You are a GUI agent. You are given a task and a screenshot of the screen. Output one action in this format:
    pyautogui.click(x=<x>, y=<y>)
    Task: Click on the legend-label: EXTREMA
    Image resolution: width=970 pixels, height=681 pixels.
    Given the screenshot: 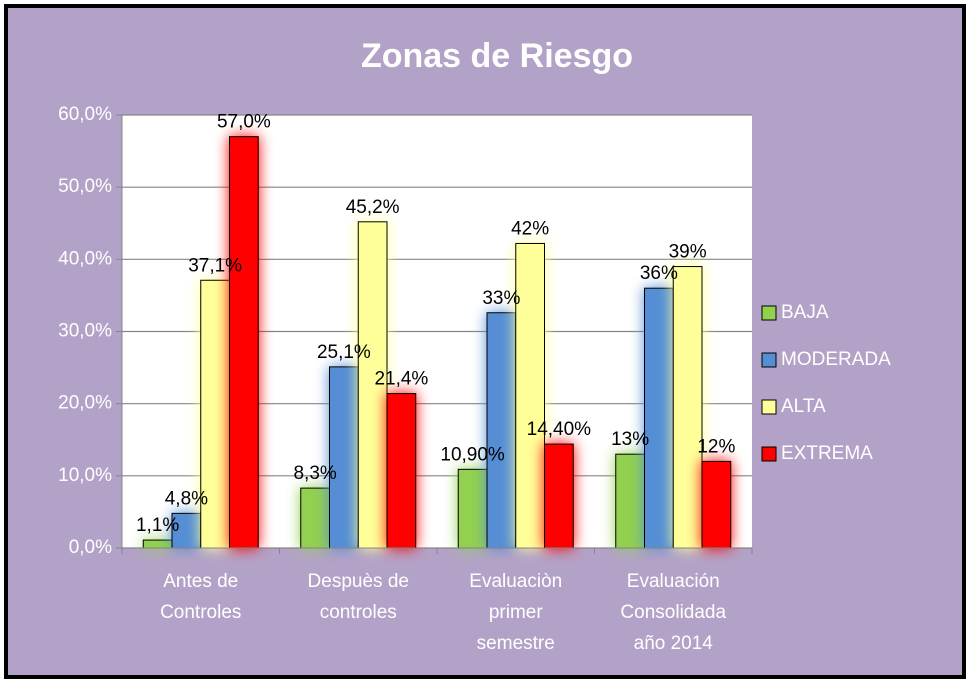 What is the action you would take?
    pyautogui.click(x=827, y=453)
    